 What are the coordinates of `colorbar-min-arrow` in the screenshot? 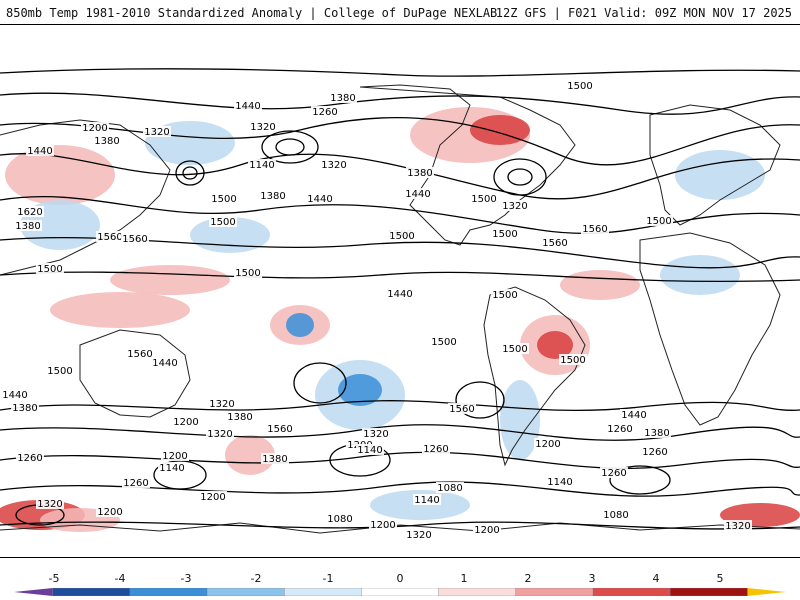 It's located at (33, 592).